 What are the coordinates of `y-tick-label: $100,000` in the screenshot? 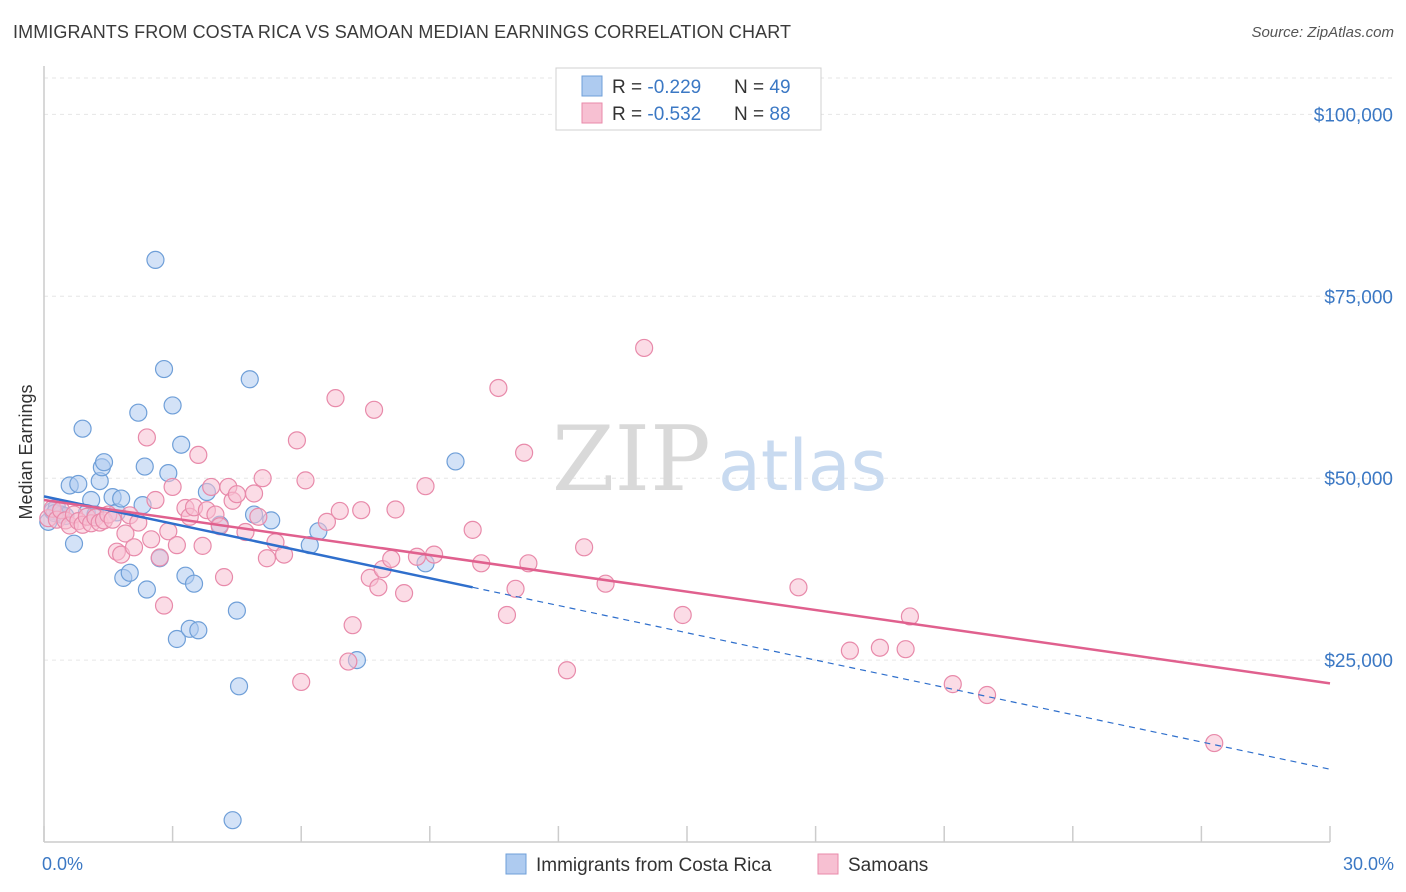 It's located at (1353, 115).